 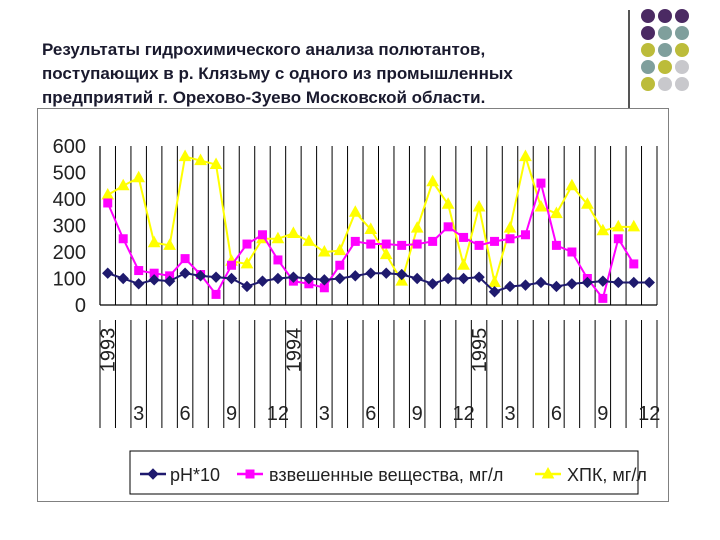 I want to click on legend: pH*10 взвешенные вещества, мг/л ХПК, мг/л, so click(x=388, y=472).